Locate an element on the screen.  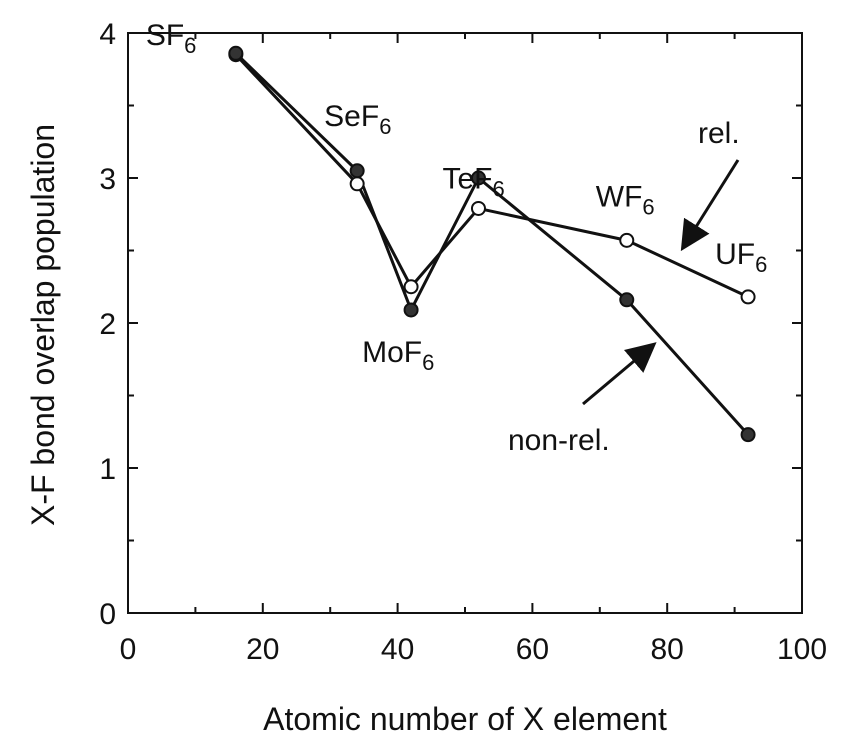
arrow-rel is located at coordinates (710, 205).